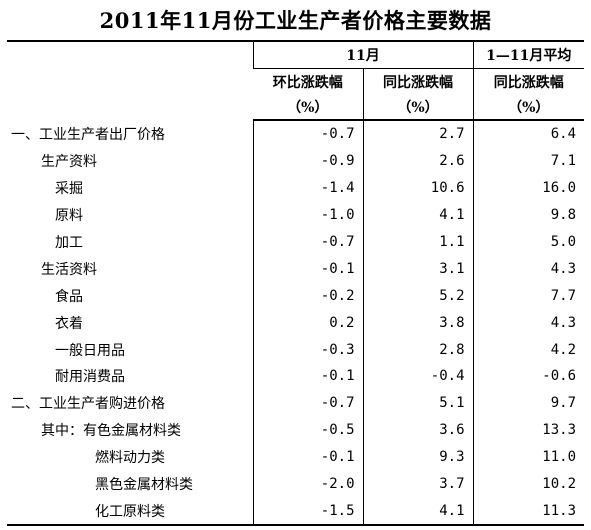  I want to click on cell-avg: 4.2, so click(528, 350).